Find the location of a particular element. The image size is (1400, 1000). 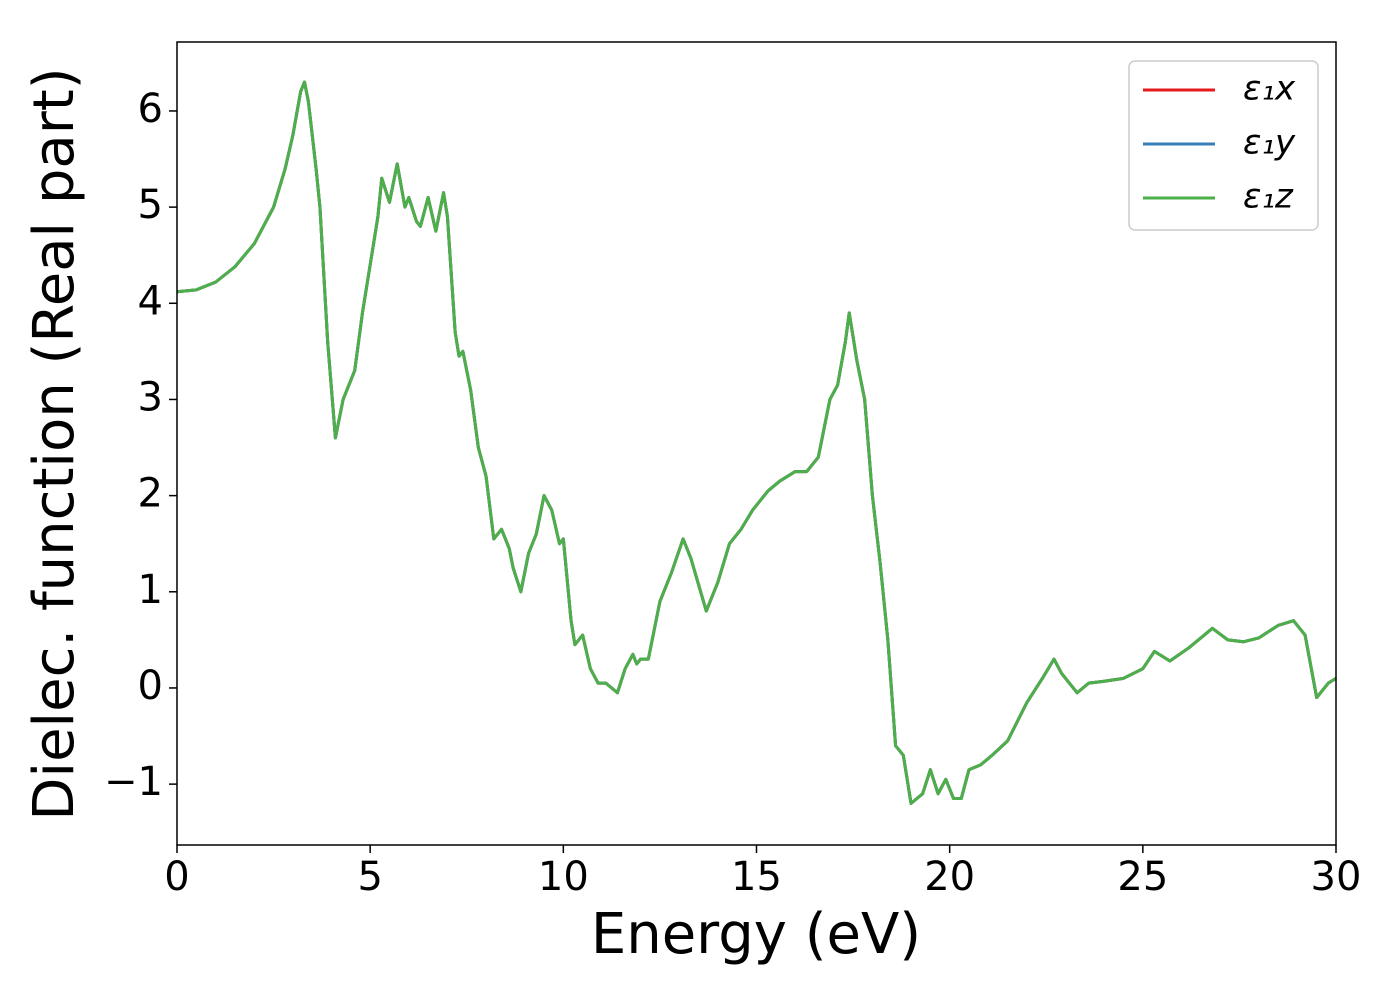

y-tick-label: 1 is located at coordinates (150, 590).